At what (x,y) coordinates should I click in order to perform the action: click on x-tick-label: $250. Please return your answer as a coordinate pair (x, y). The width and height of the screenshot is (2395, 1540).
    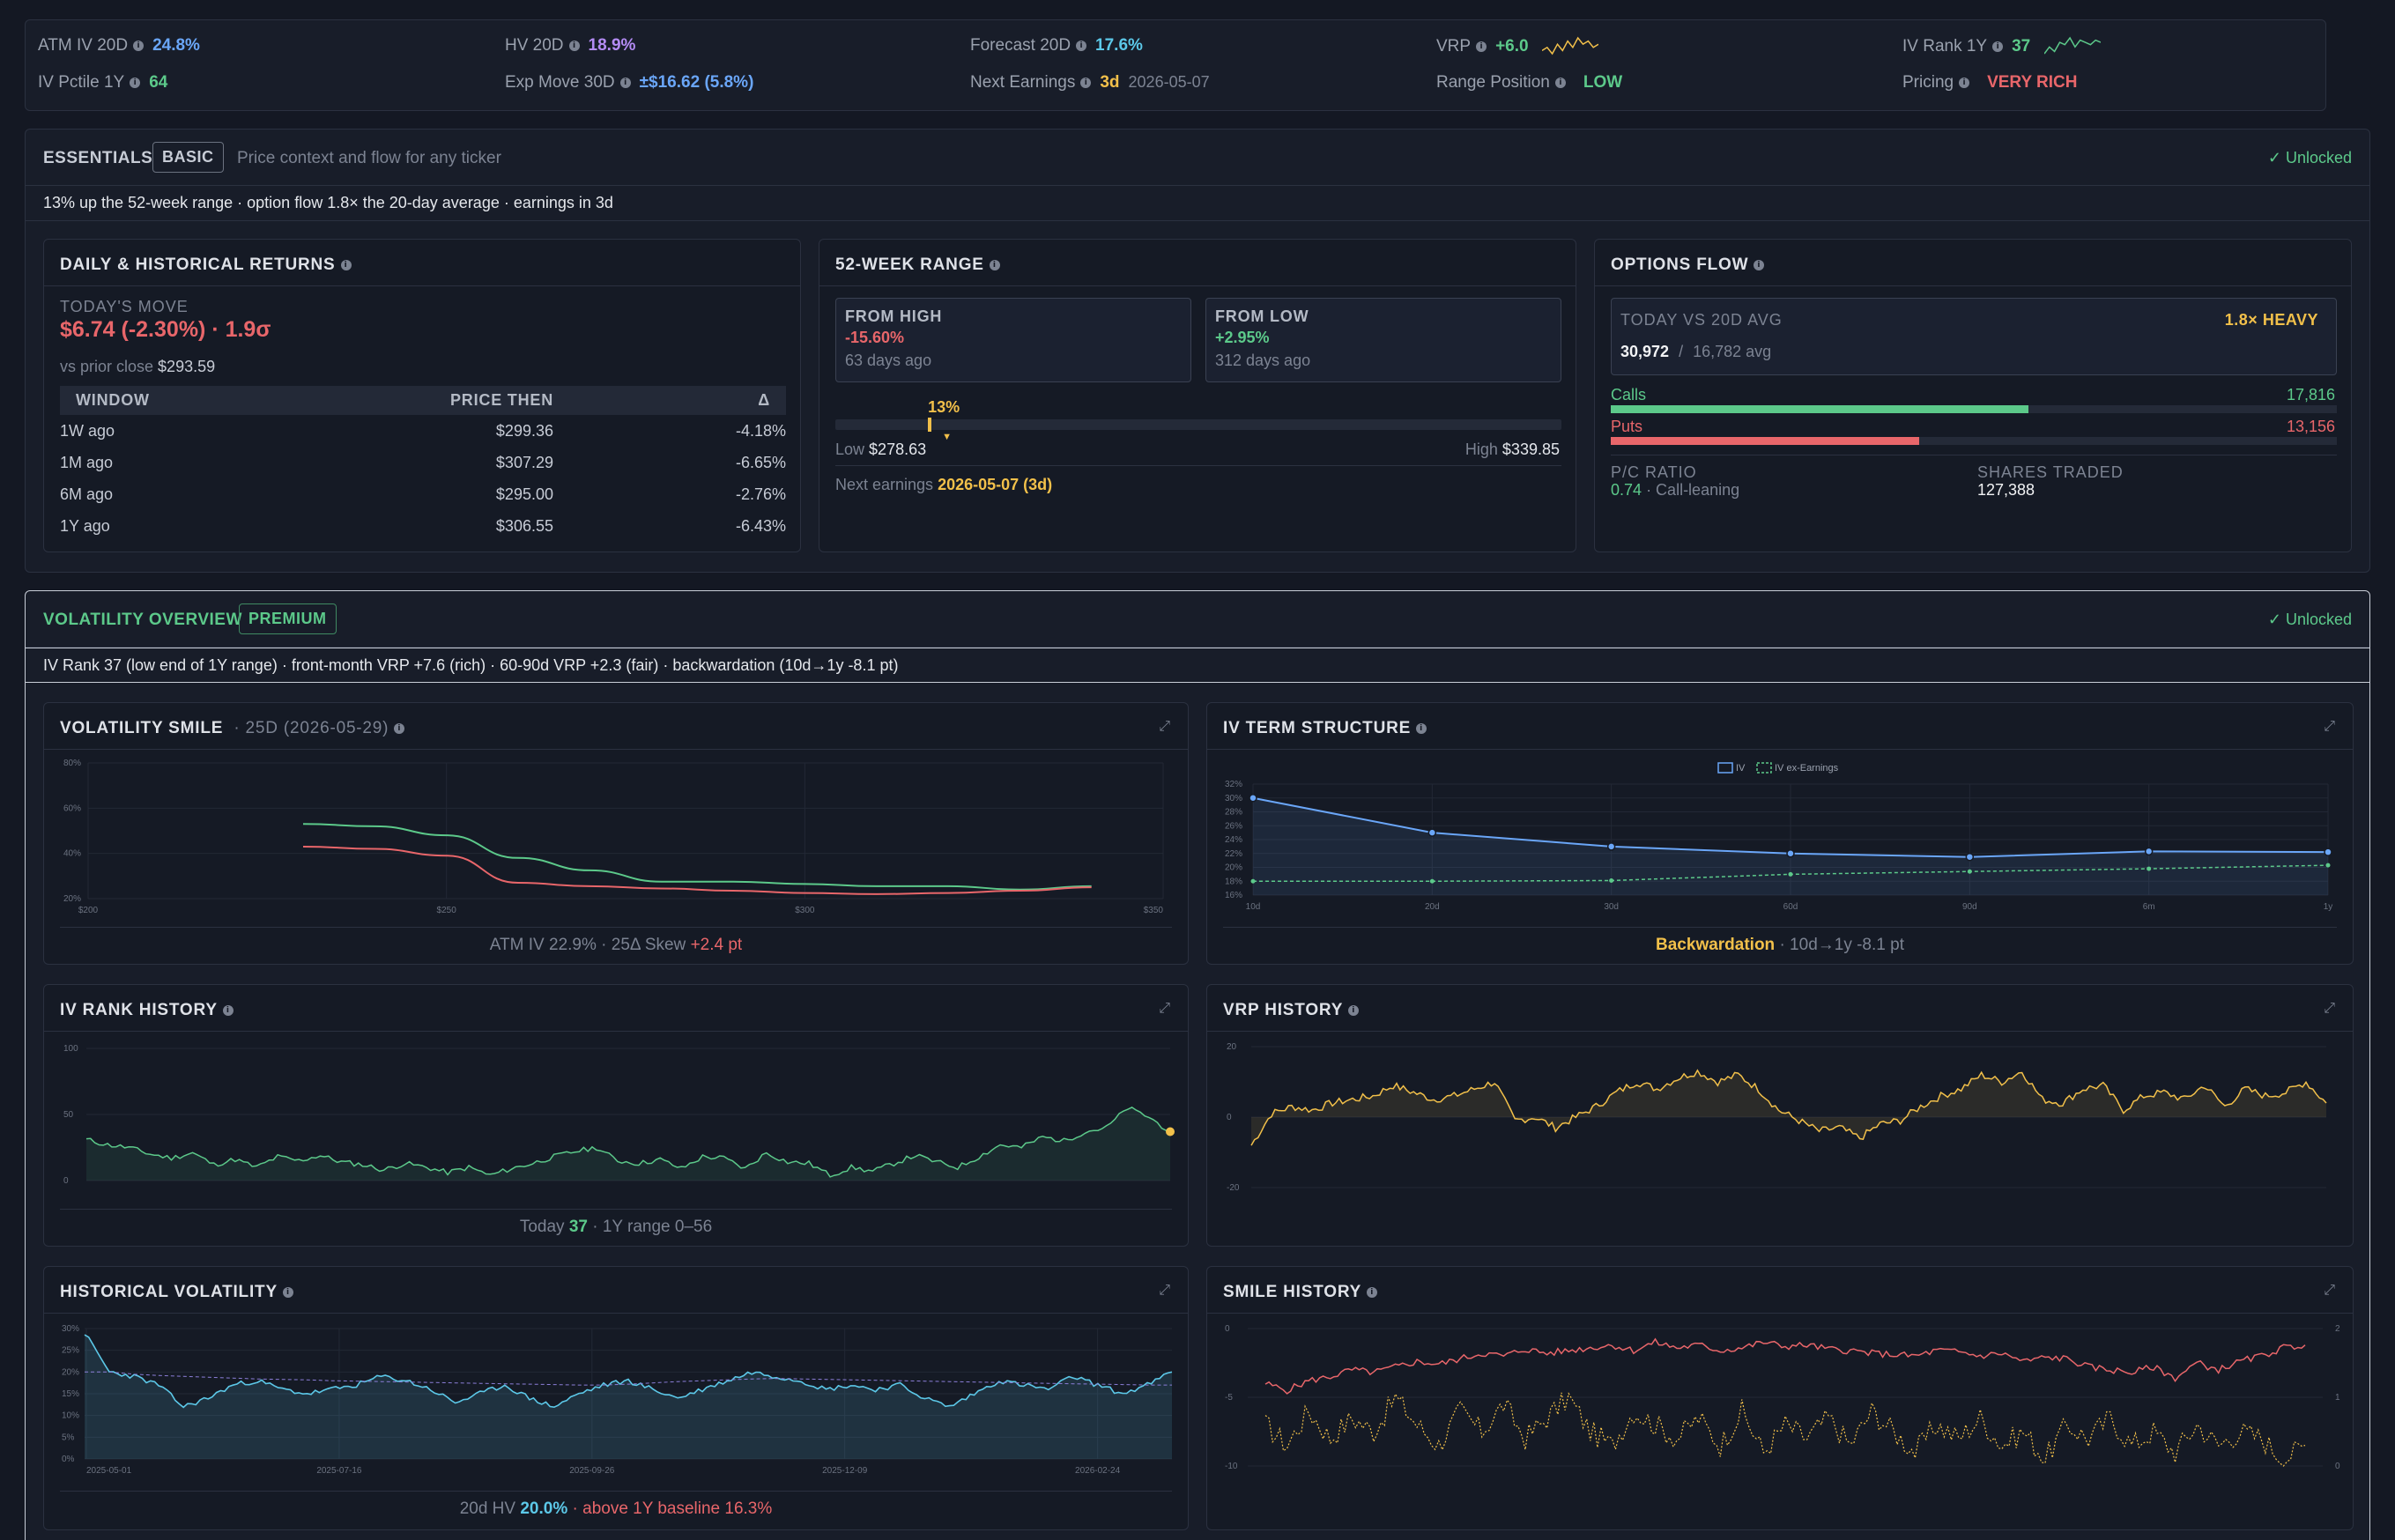
    Looking at the image, I should click on (447, 910).